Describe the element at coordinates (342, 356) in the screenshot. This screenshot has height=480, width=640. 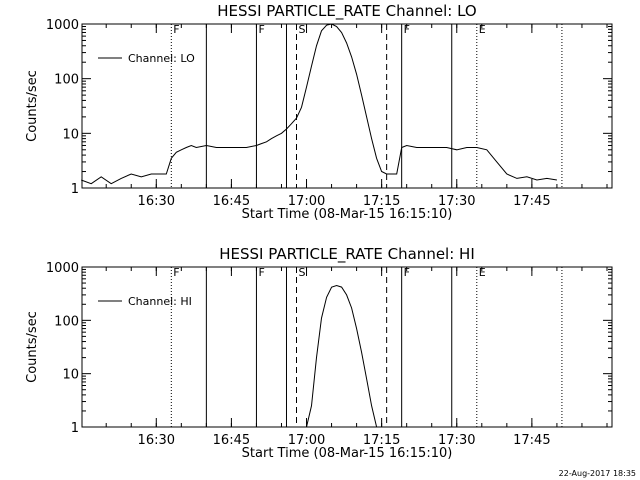
I see `series-line` at that location.